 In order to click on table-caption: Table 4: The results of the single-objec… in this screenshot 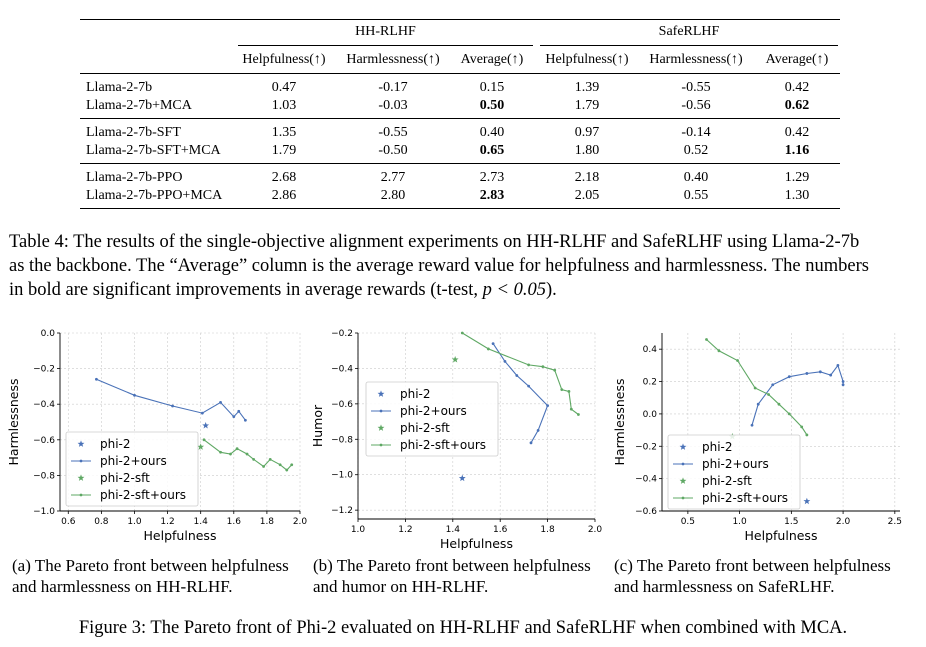, I will do `click(465, 266)`.